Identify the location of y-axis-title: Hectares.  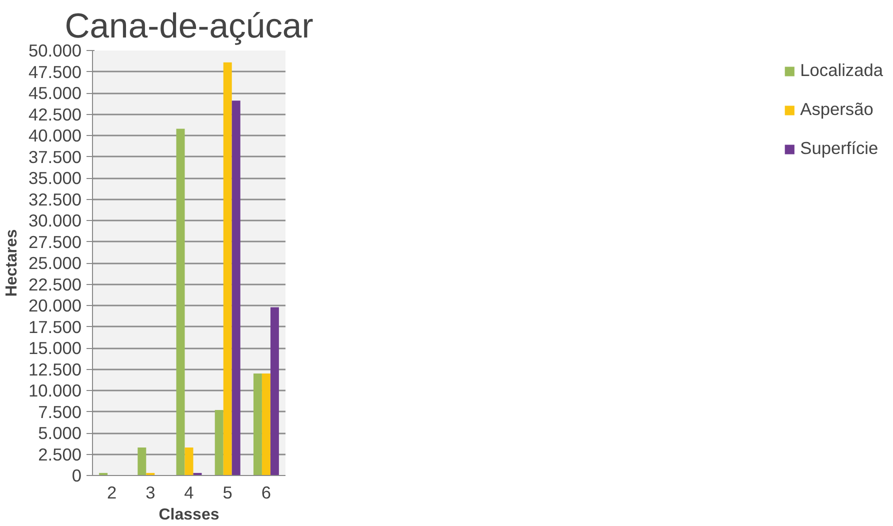
(12, 263).